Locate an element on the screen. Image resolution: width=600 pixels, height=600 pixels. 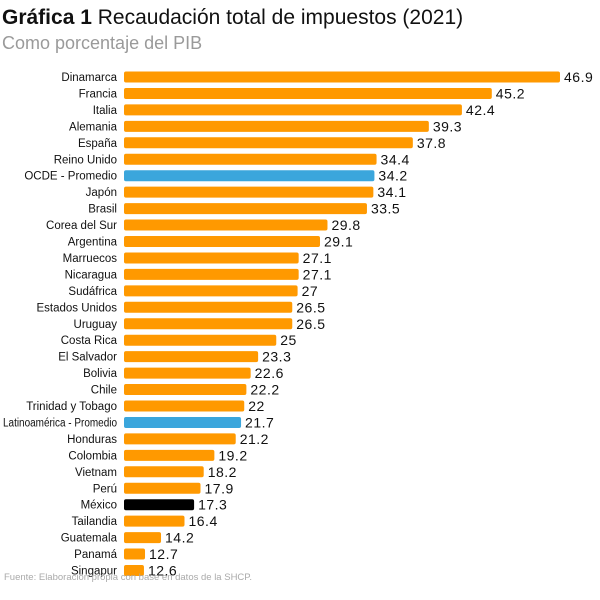
category-label: Sudáfrica is located at coordinates (92, 292).